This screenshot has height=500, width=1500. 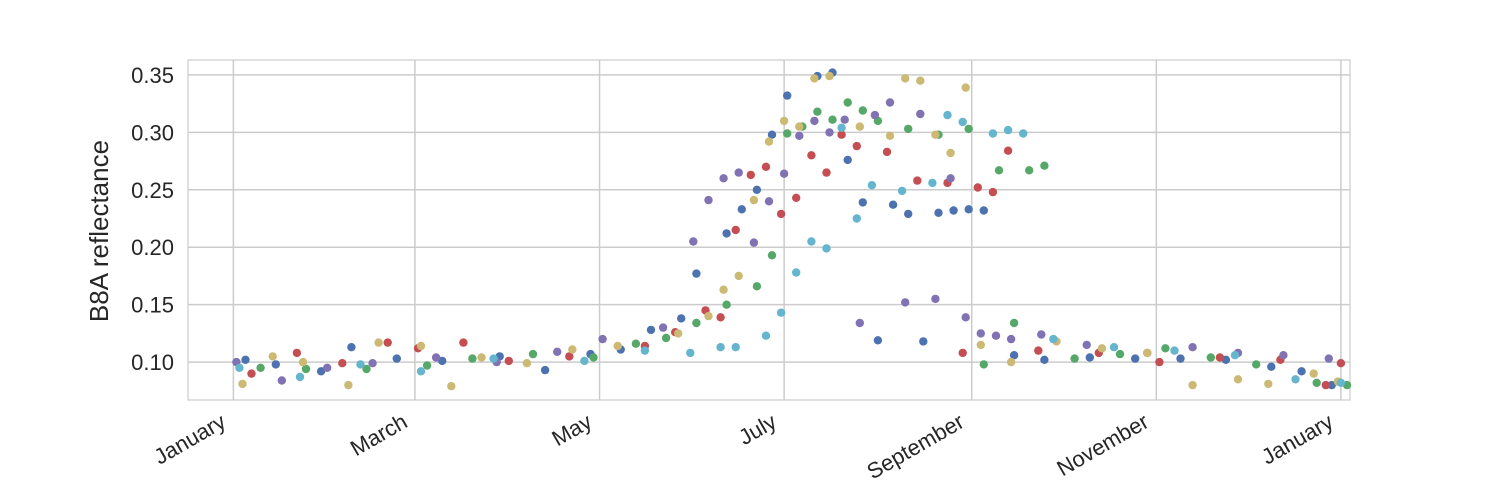 I want to click on y-tick-label: 0.15, so click(x=152, y=305).